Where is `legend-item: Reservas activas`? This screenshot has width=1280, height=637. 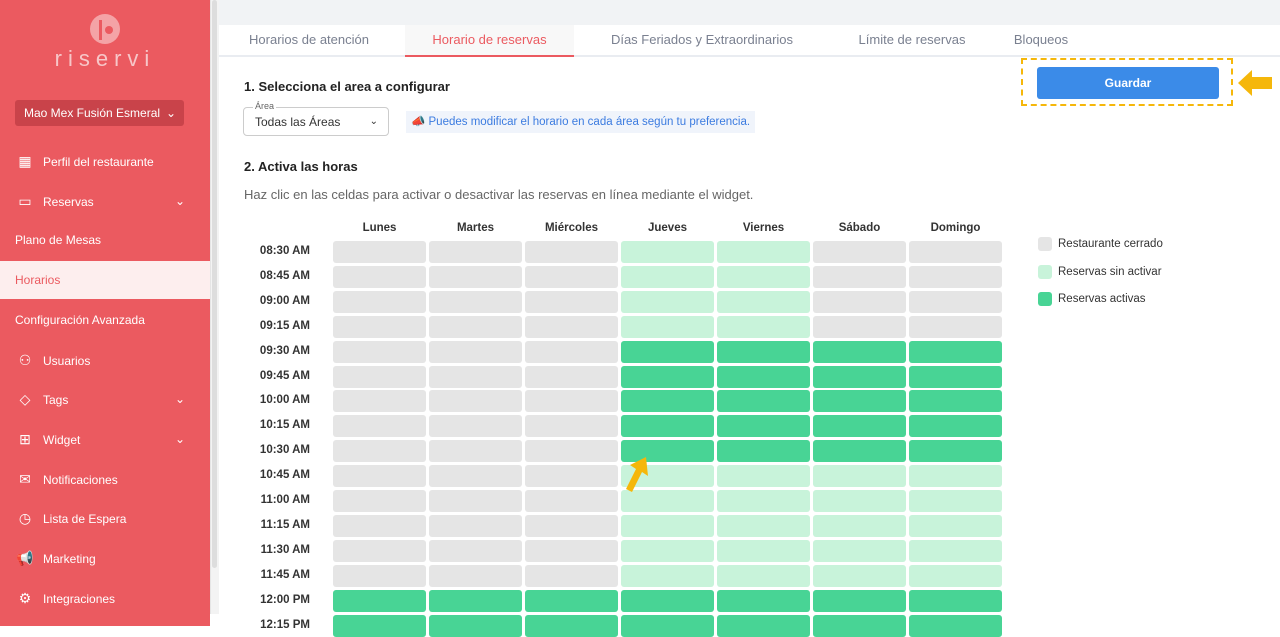
legend-item: Reservas activas is located at coordinates (1092, 299).